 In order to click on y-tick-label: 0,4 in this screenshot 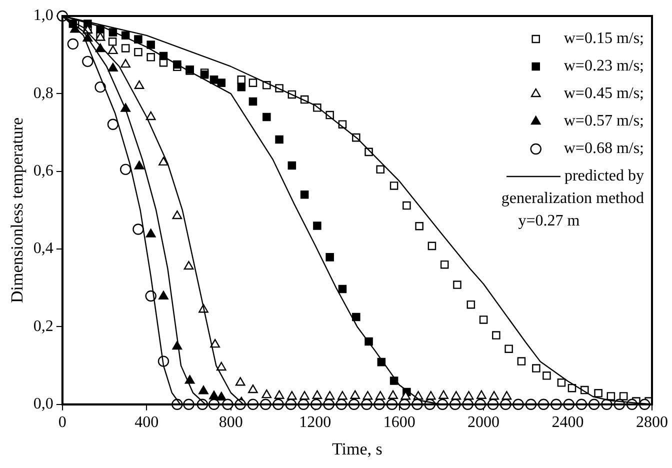, I will do `click(43, 249)`.